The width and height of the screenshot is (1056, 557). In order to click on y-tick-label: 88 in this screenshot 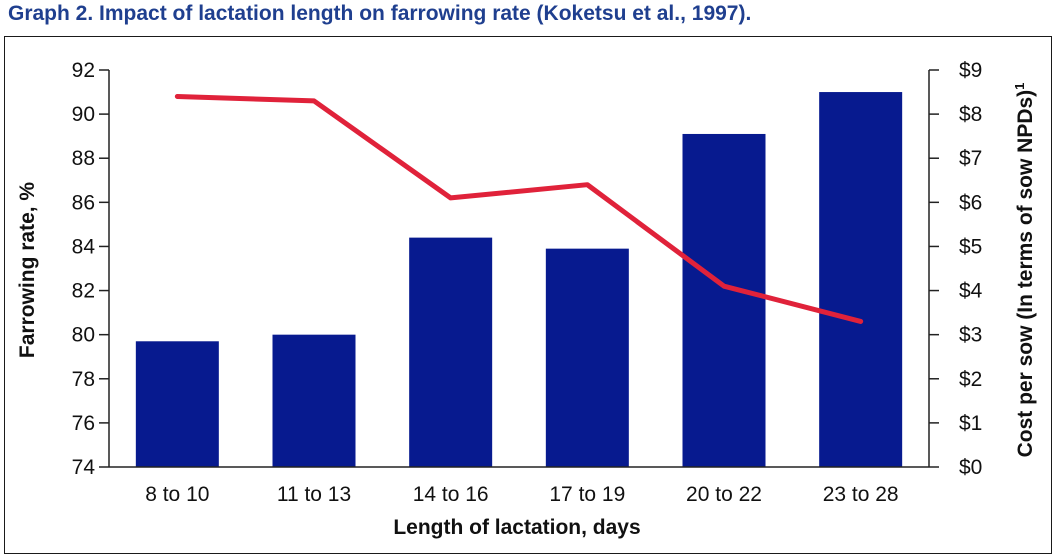, I will do `click(83, 158)`.